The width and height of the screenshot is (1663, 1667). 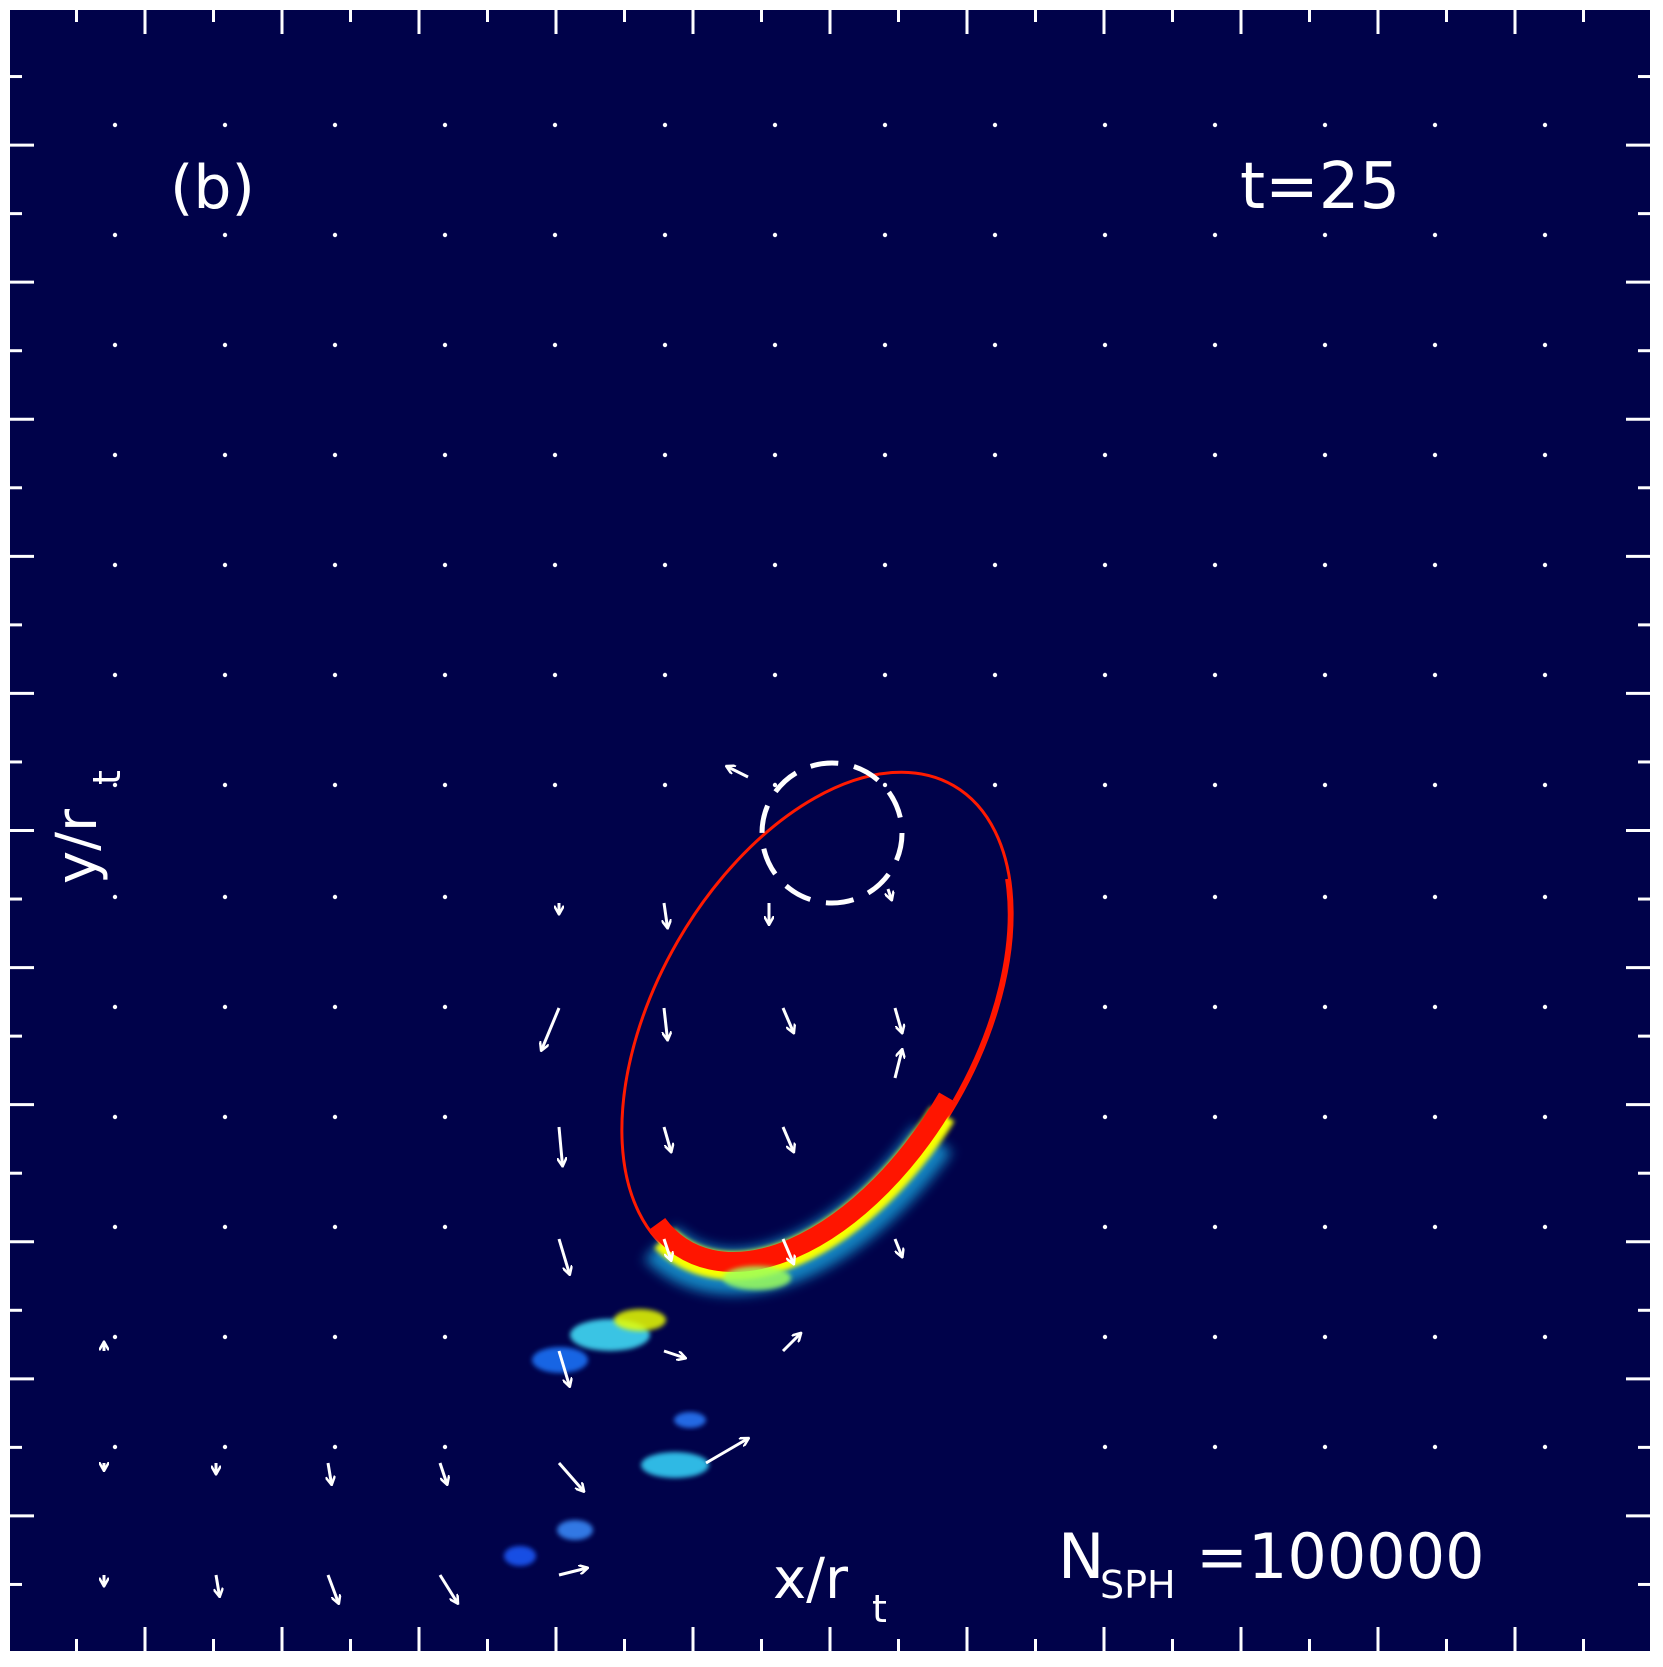 What do you see at coordinates (212, 188) in the screenshot?
I see `panel-label: (b)` at bounding box center [212, 188].